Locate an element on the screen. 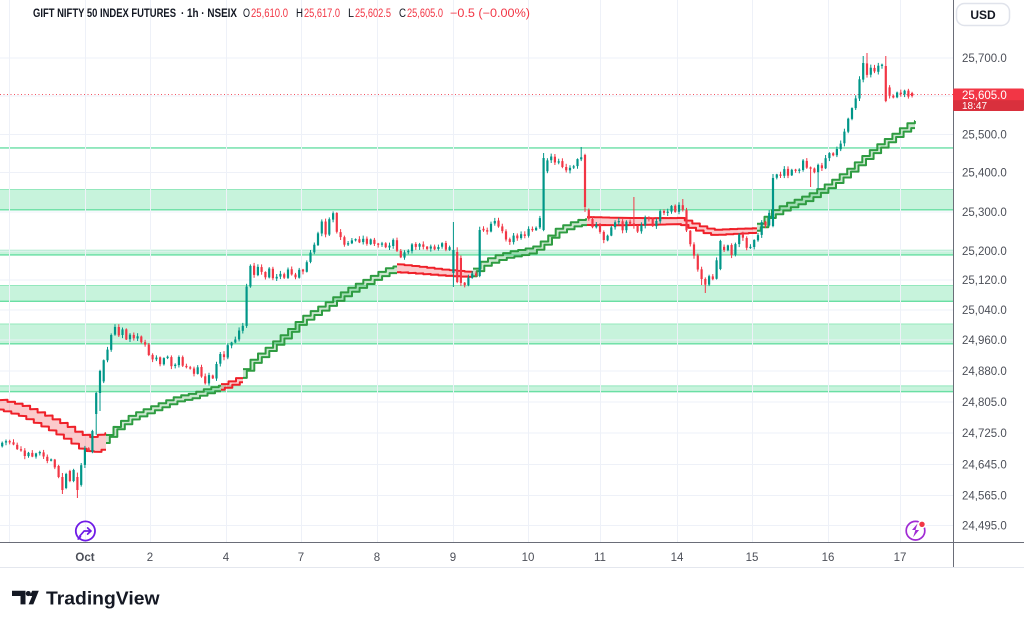 The width and height of the screenshot is (1024, 631). svg-text: 24,495.0 is located at coordinates (984, 527).